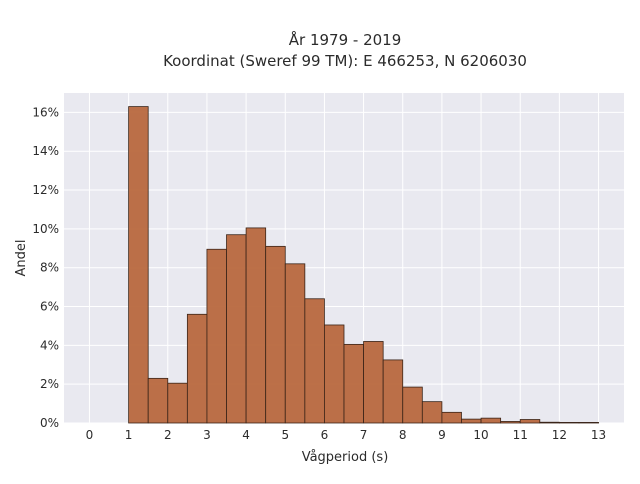 The image size is (640, 484). What do you see at coordinates (21, 258) in the screenshot?
I see `y-axis-label: Andel` at bounding box center [21, 258].